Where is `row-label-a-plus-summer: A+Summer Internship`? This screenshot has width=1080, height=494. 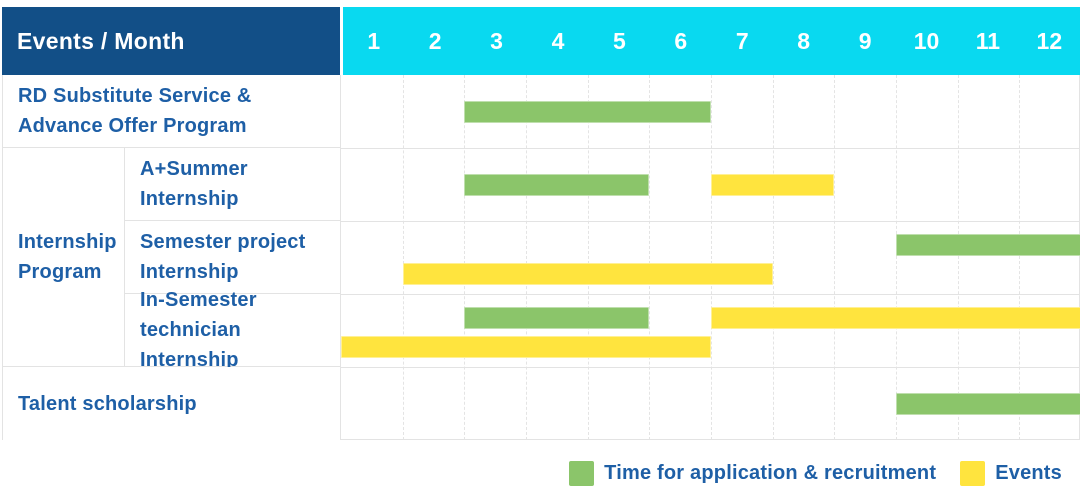 row-label-a-plus-summer: A+Summer Internship is located at coordinates (233, 184).